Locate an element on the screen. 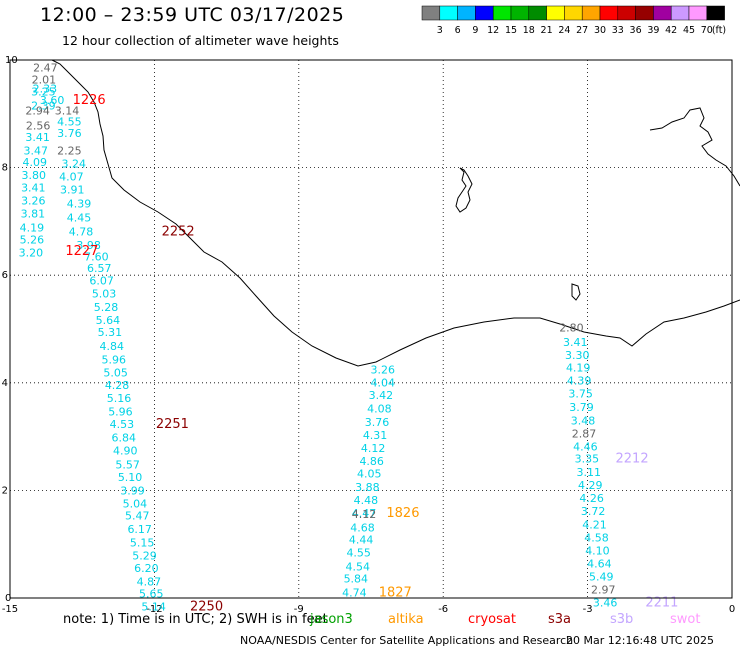 Image resolution: width=740 pixels, height=650 pixels. x-tick-label: -15 is located at coordinates (10, 609).